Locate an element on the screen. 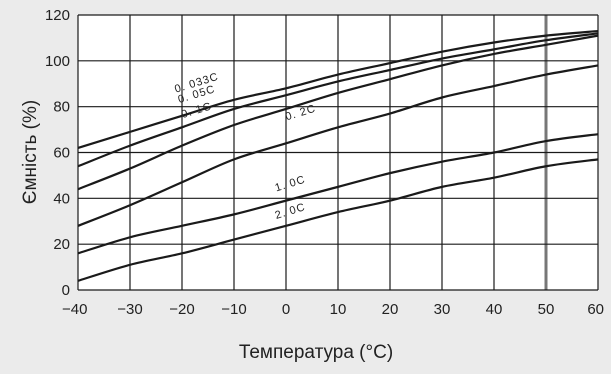 The image size is (611, 374). y-tick-label: 0 is located at coordinates (66, 290).